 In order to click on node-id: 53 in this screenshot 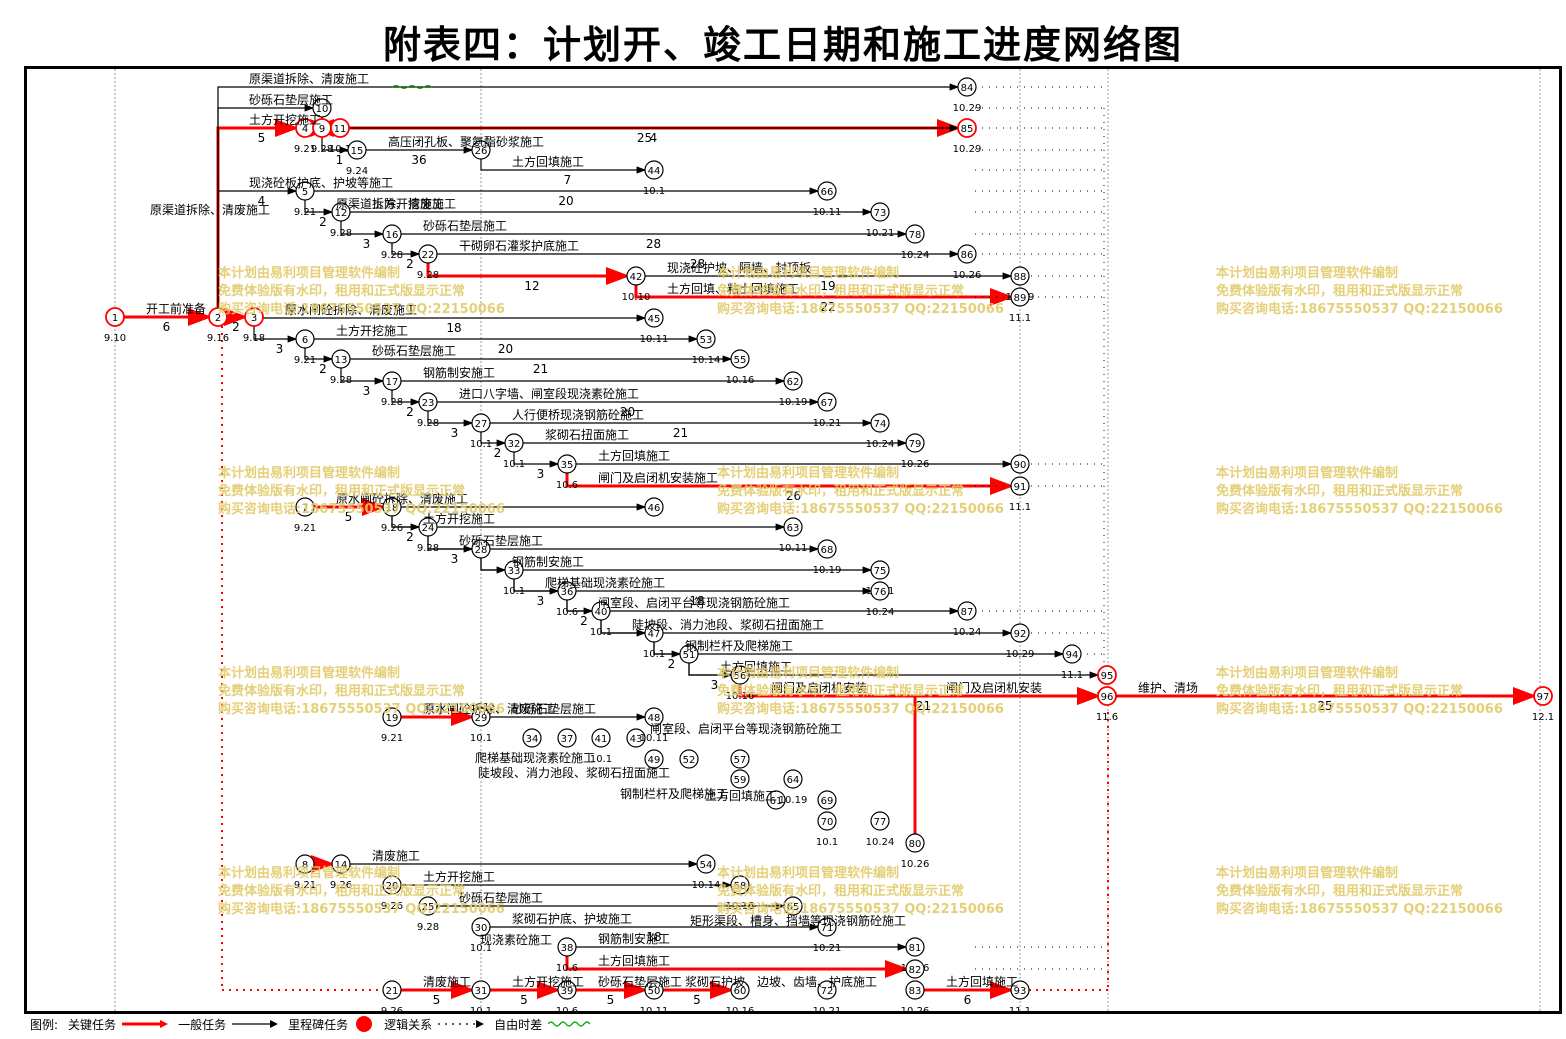, I will do `click(706, 340)`.